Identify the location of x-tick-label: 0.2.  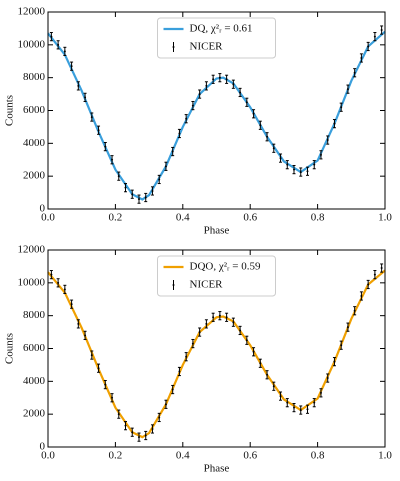
(116, 456).